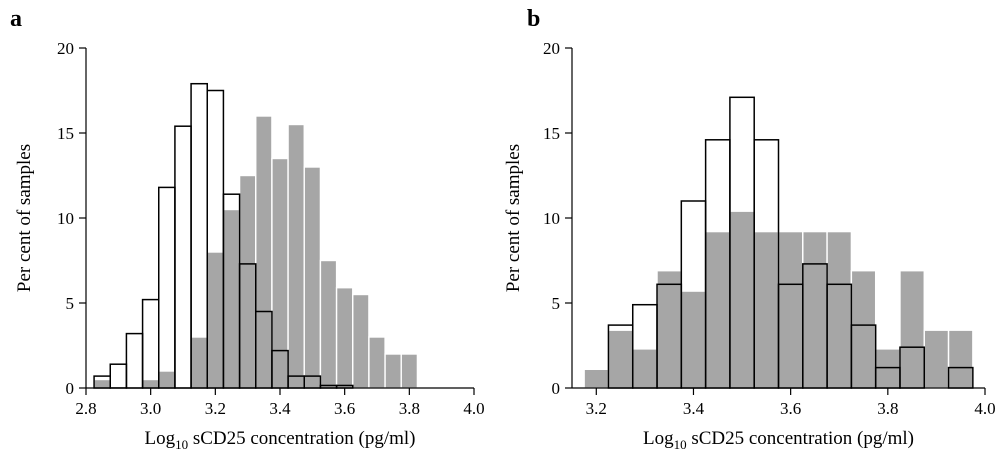 This screenshot has width=1005, height=454. I want to click on panel-label: a, so click(16, 19).